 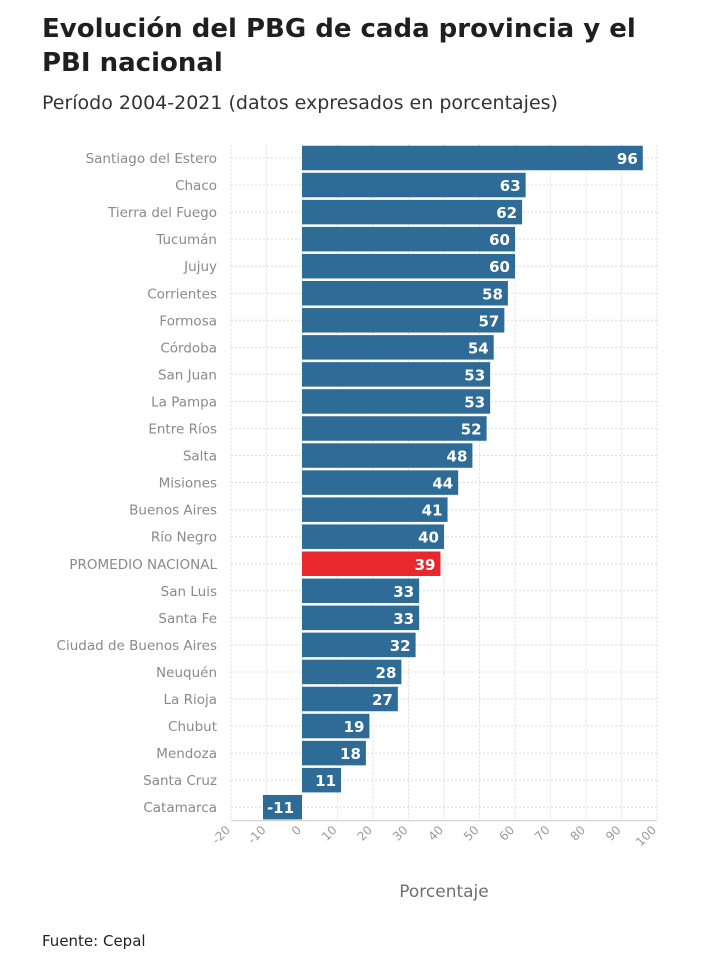 What do you see at coordinates (184, 538) in the screenshot?
I see `category-label: Río Negro` at bounding box center [184, 538].